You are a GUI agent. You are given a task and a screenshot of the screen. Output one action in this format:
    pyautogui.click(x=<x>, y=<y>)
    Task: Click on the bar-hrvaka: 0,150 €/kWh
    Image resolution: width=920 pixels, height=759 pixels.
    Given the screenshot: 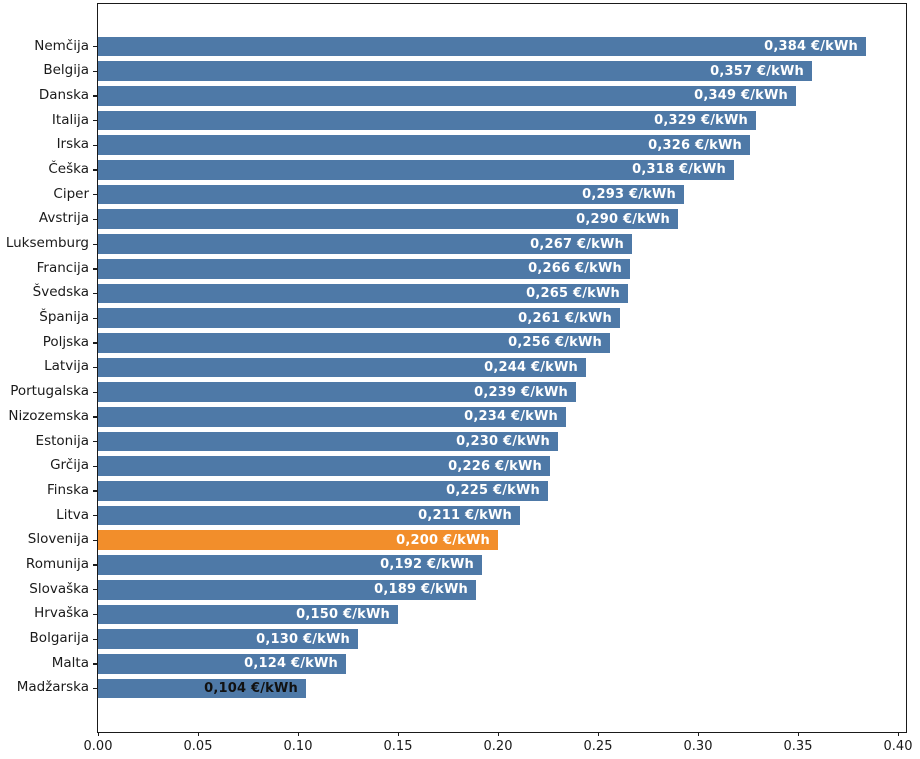 What is the action you would take?
    pyautogui.click(x=248, y=614)
    